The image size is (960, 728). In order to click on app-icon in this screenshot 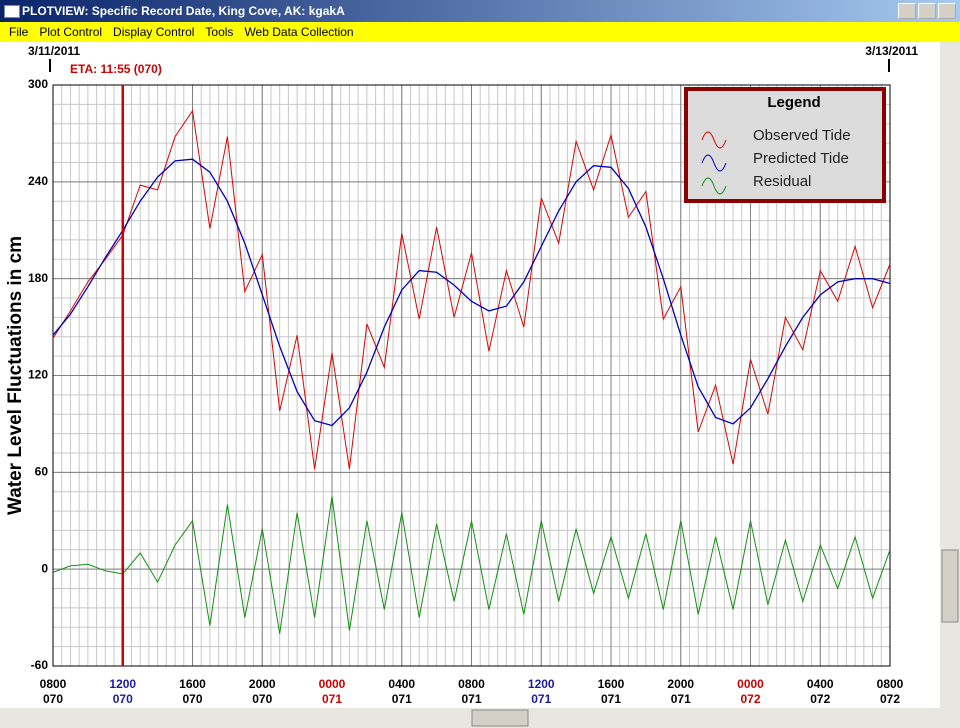, I will do `click(12, 11)`.